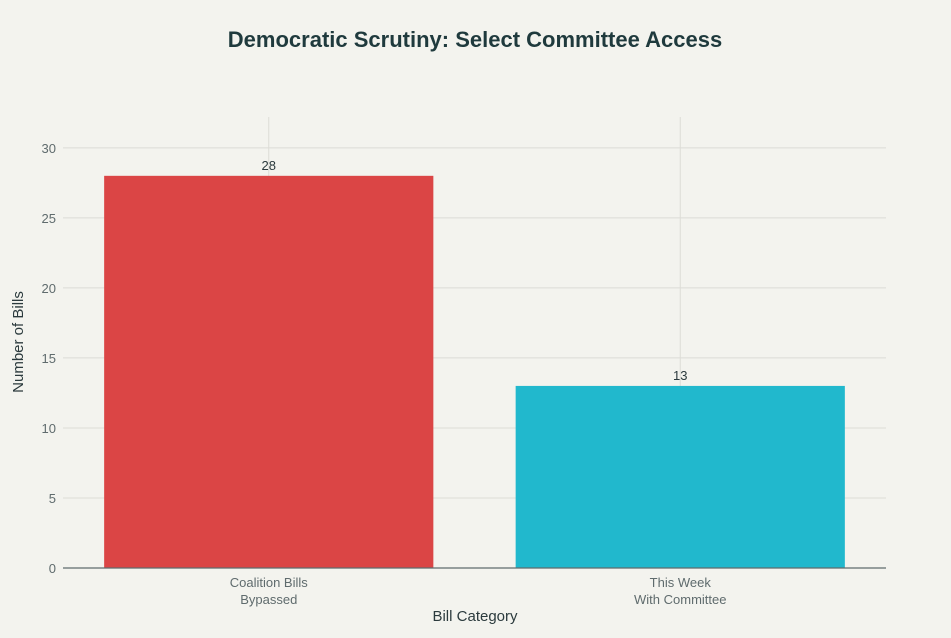 The height and width of the screenshot is (638, 951). What do you see at coordinates (268, 599) in the screenshot?
I see `x-tick-label-line: Bypassed` at bounding box center [268, 599].